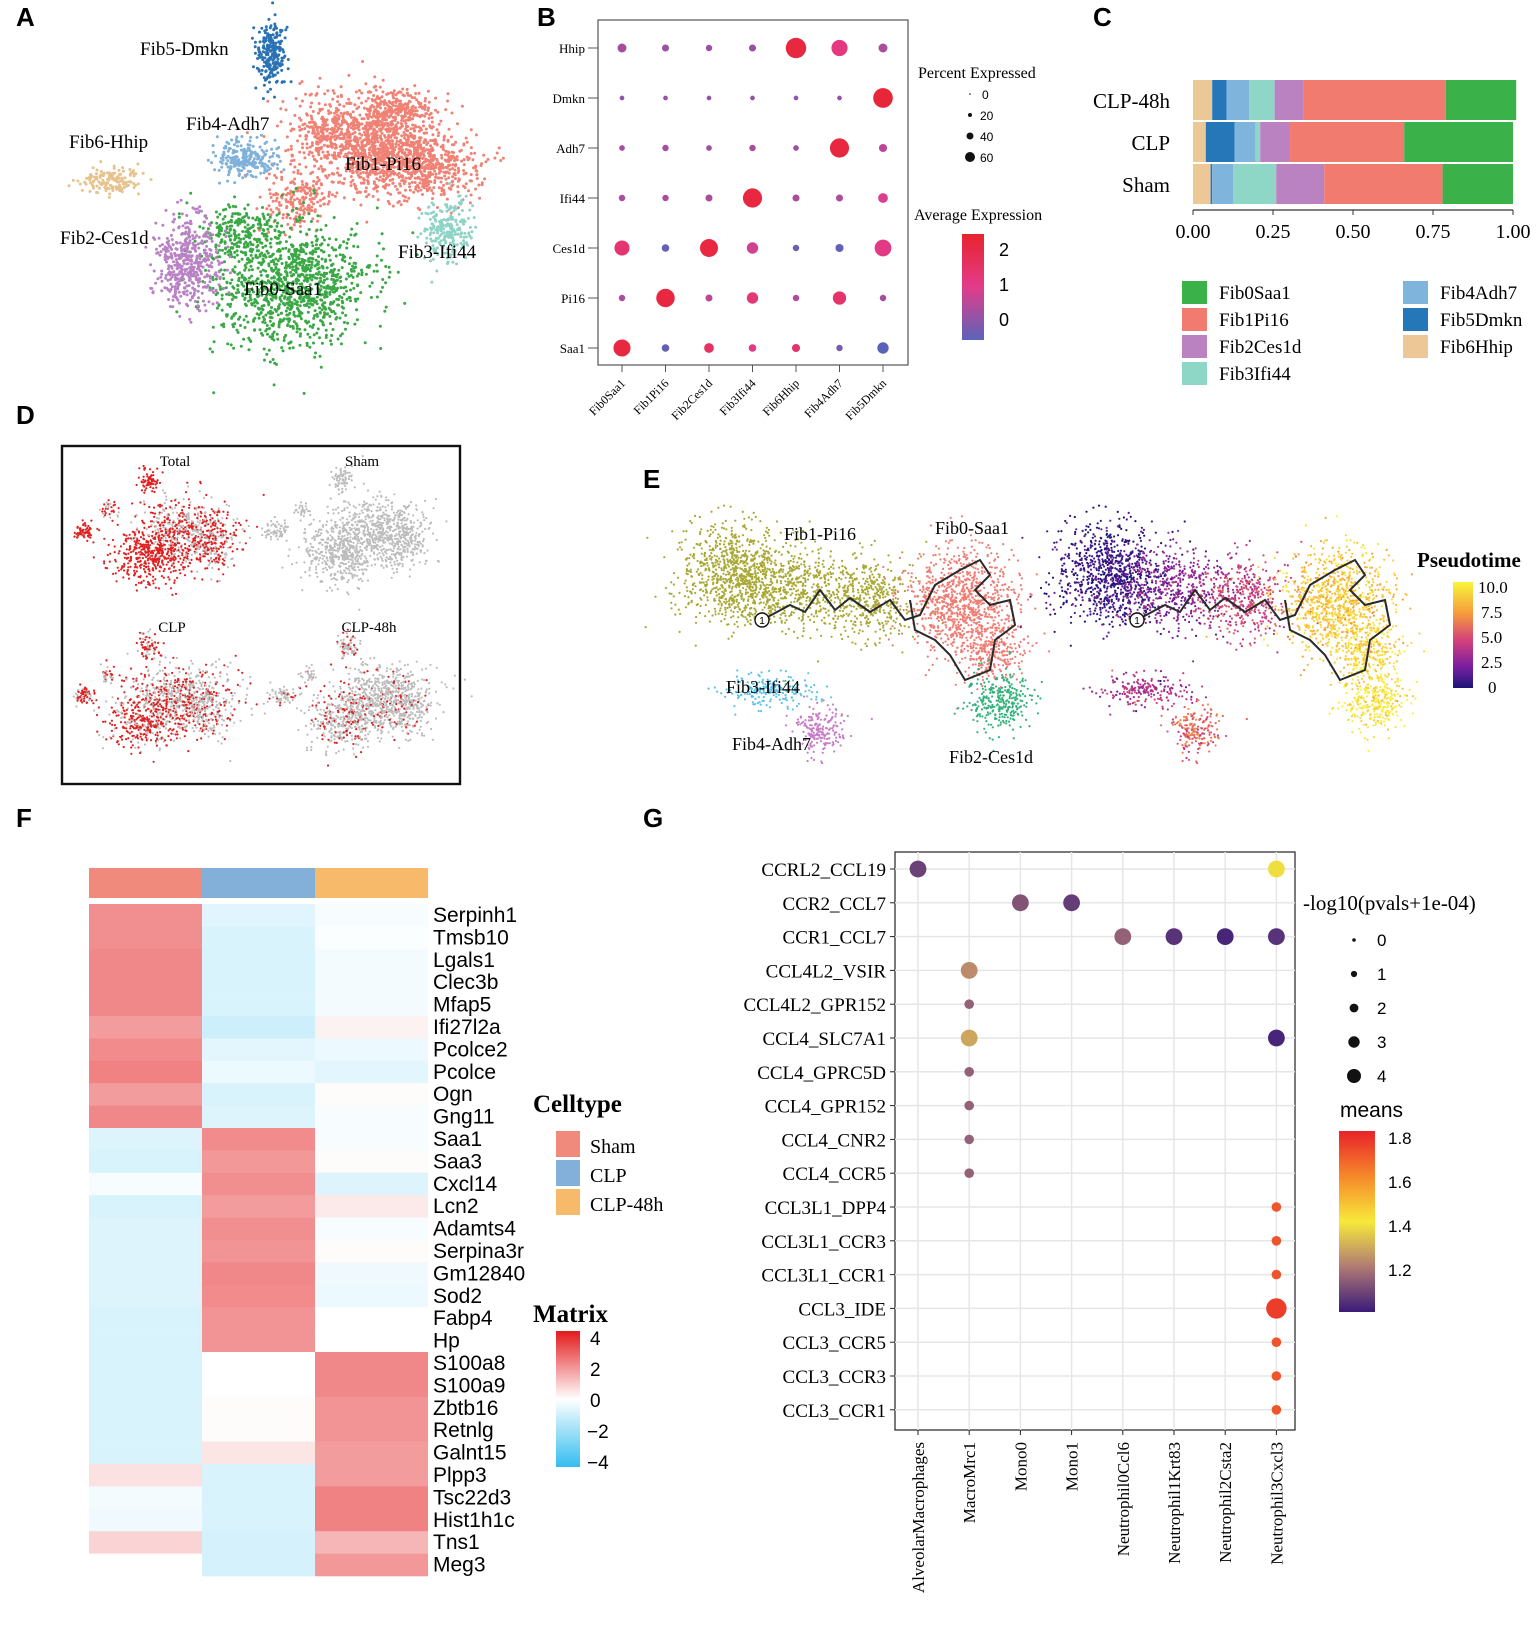  I want to click on x-tick-label: 0.25, so click(1273, 232).